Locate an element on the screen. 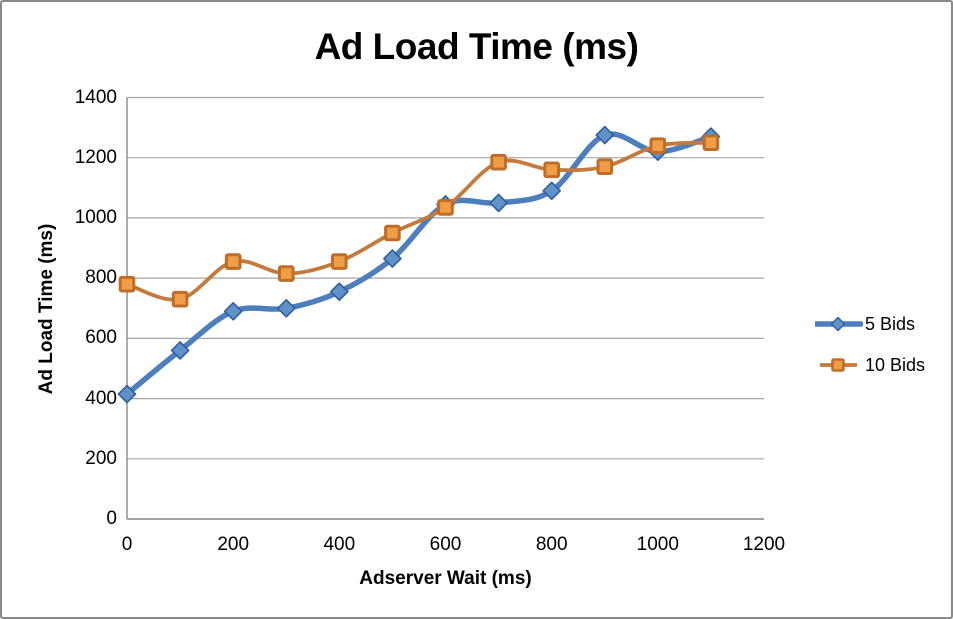  x-tick-label: 400 is located at coordinates (339, 544).